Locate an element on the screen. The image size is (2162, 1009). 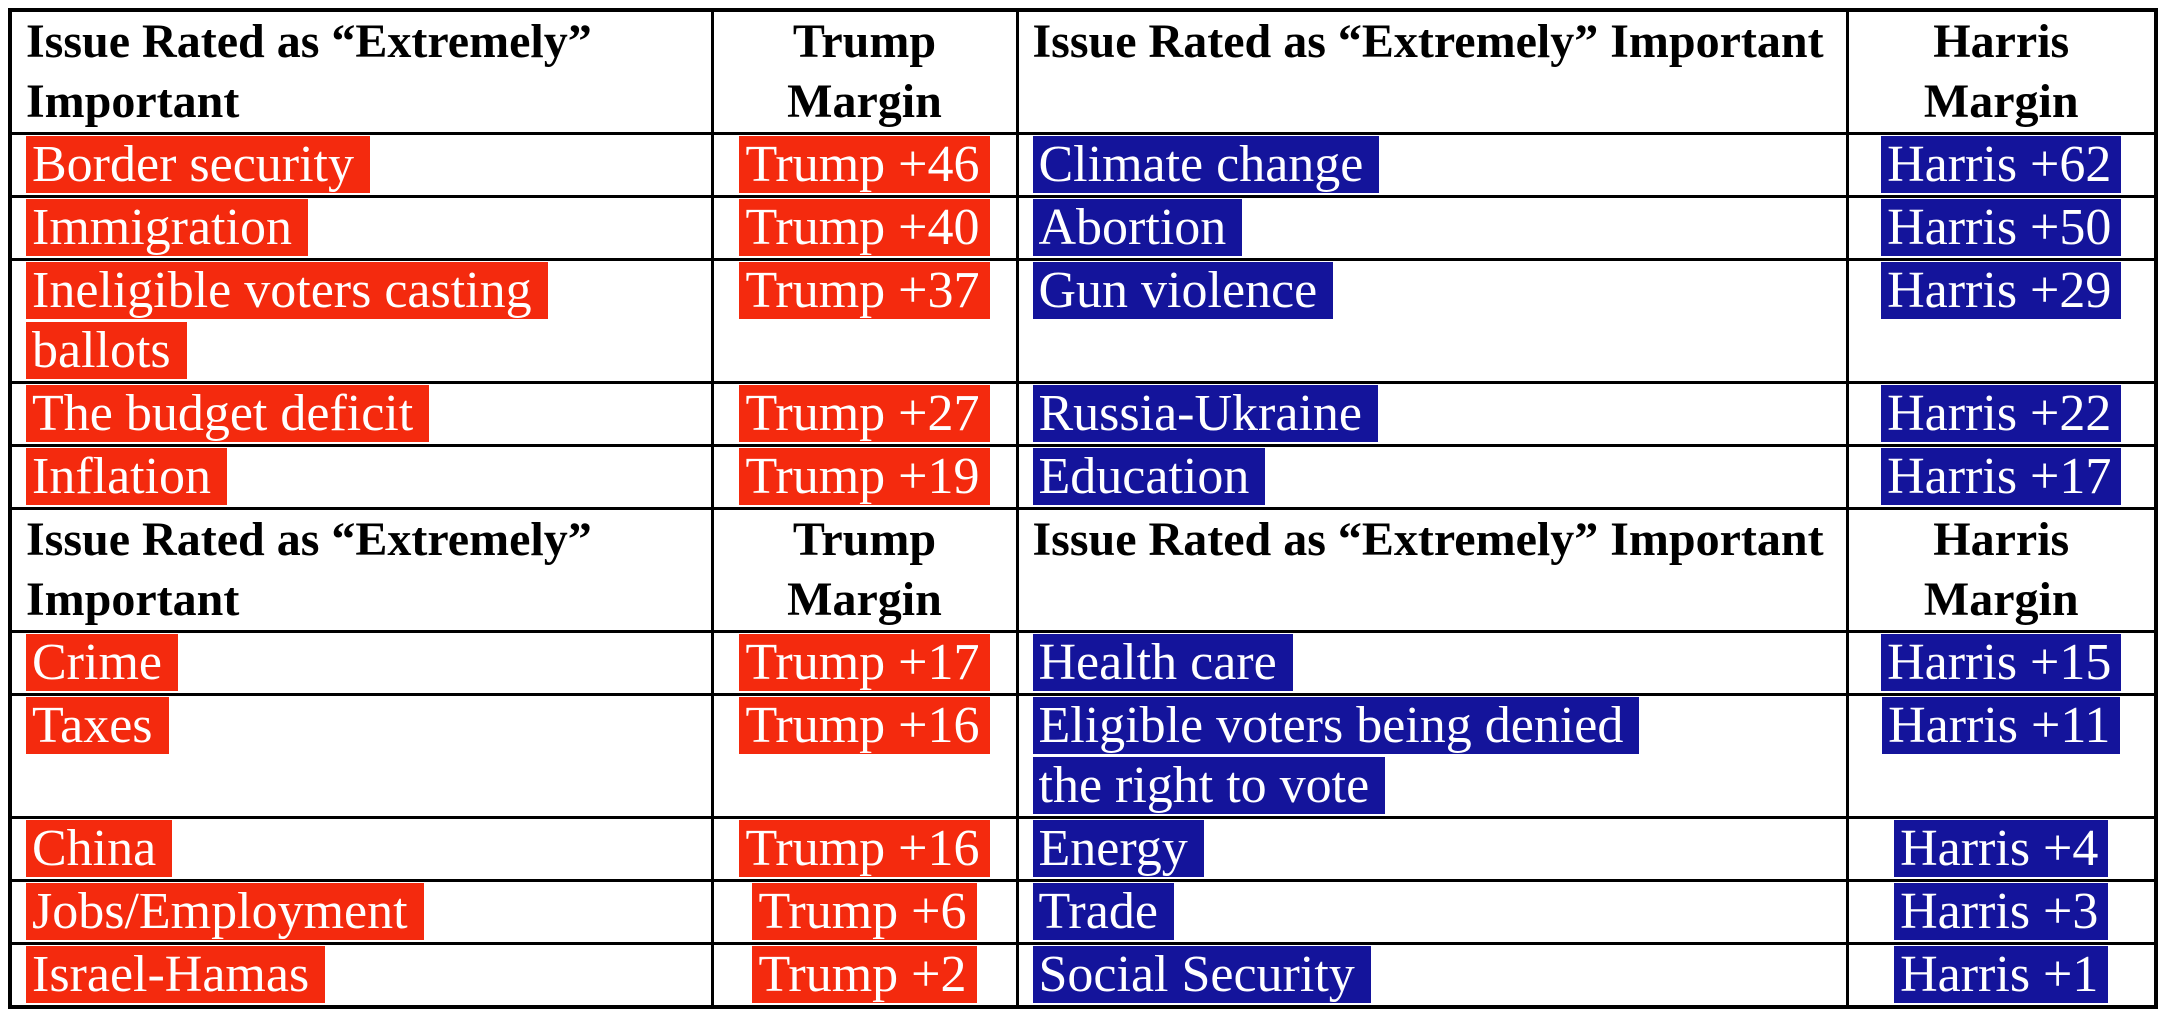
trump-issue-bar: China is located at coordinates (99, 848).